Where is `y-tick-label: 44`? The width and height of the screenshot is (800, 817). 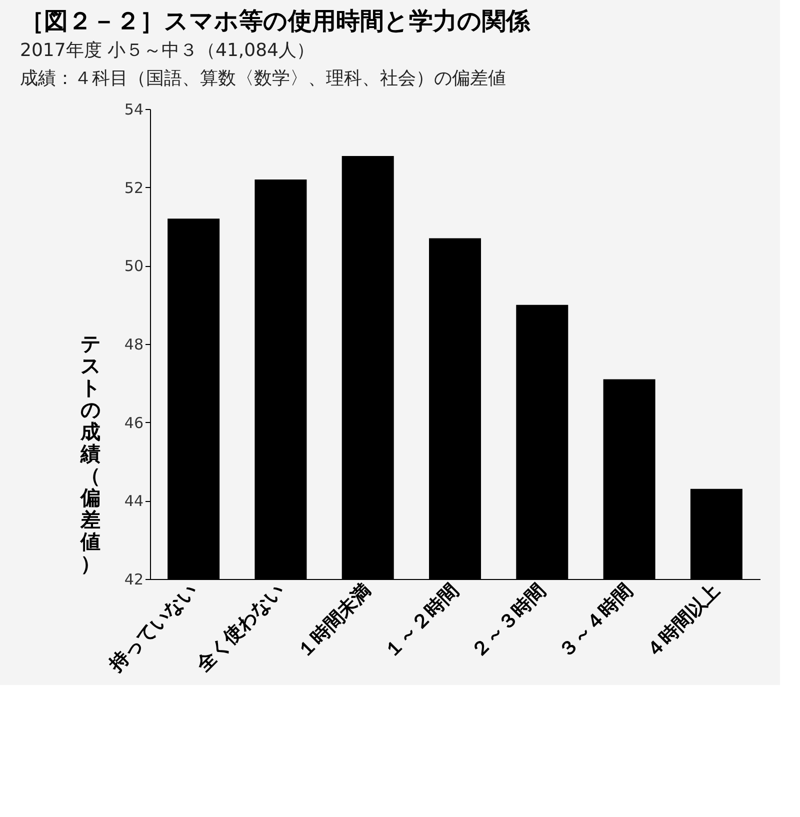
y-tick-label: 44 is located at coordinates (134, 501).